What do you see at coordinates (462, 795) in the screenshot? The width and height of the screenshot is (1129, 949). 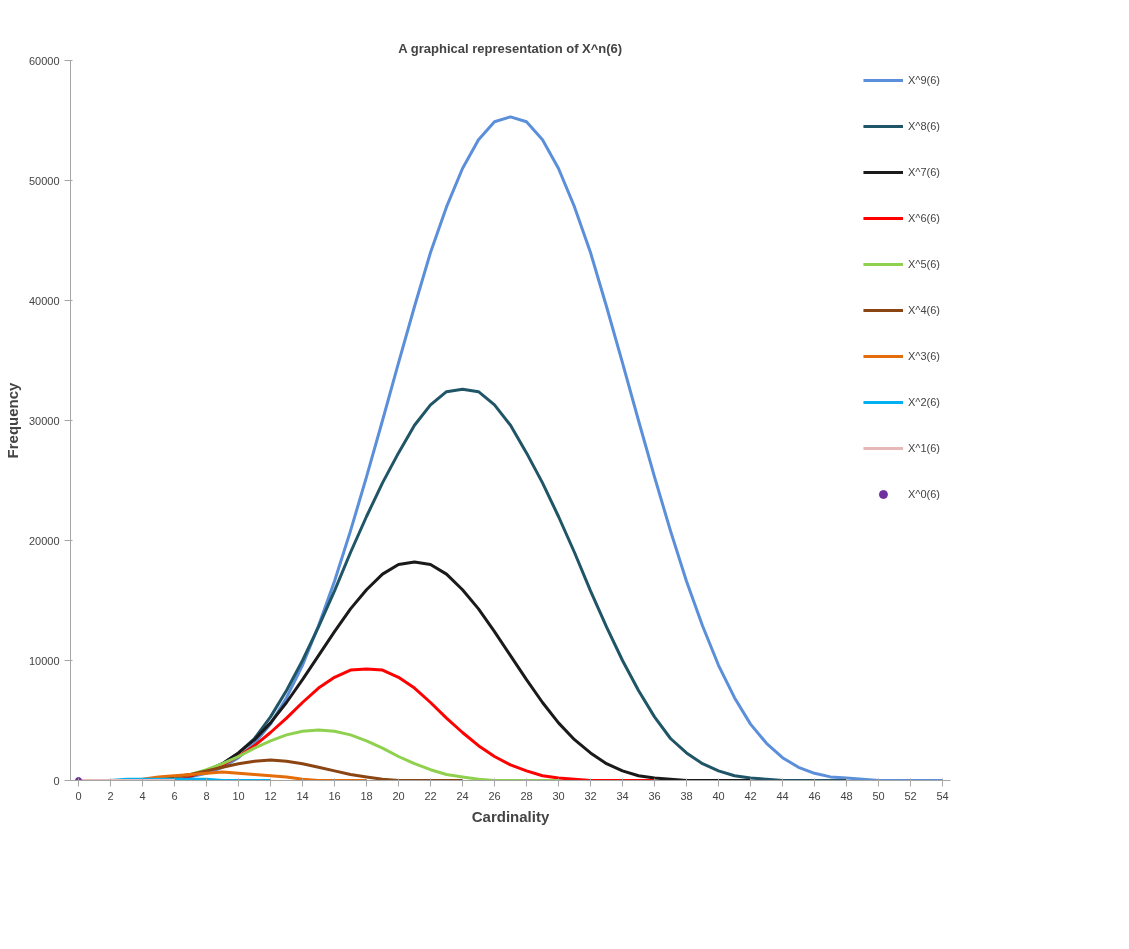 I see `x-tick-label: 24` at bounding box center [462, 795].